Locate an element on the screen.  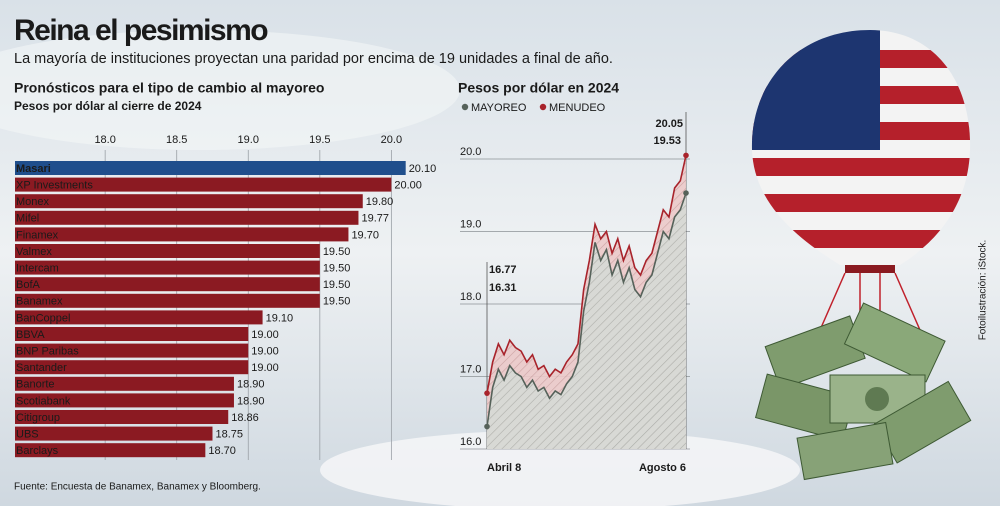
category-label: BBVA is located at coordinates (30, 335).